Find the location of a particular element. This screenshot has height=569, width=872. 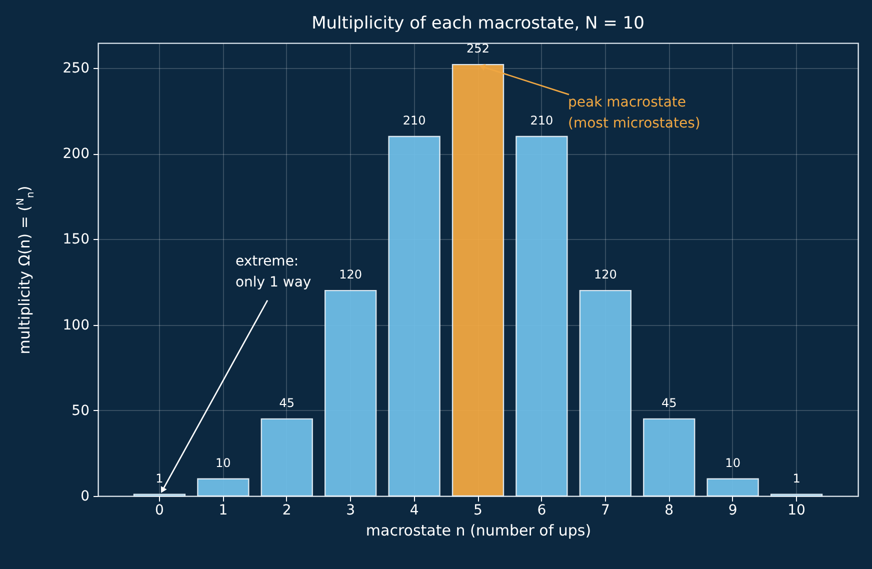

y-tick-label: 100 is located at coordinates (76, 325).